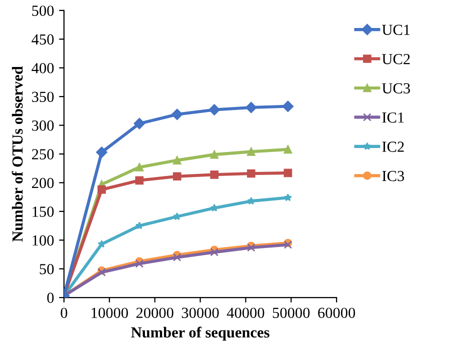 The width and height of the screenshot is (474, 348). What do you see at coordinates (43, 125) in the screenshot?
I see `y-tick-label: 300` at bounding box center [43, 125].